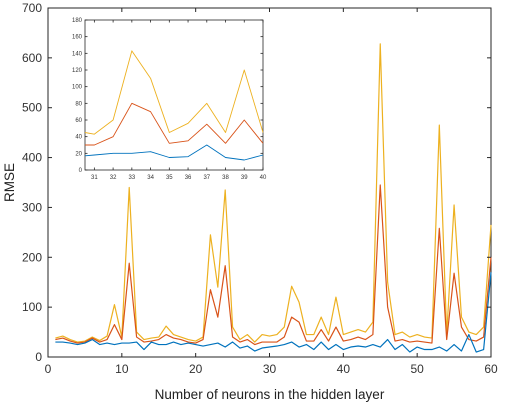  What do you see at coordinates (169, 178) in the screenshot?
I see `inset-x-tick-label: 35` at bounding box center [169, 178].